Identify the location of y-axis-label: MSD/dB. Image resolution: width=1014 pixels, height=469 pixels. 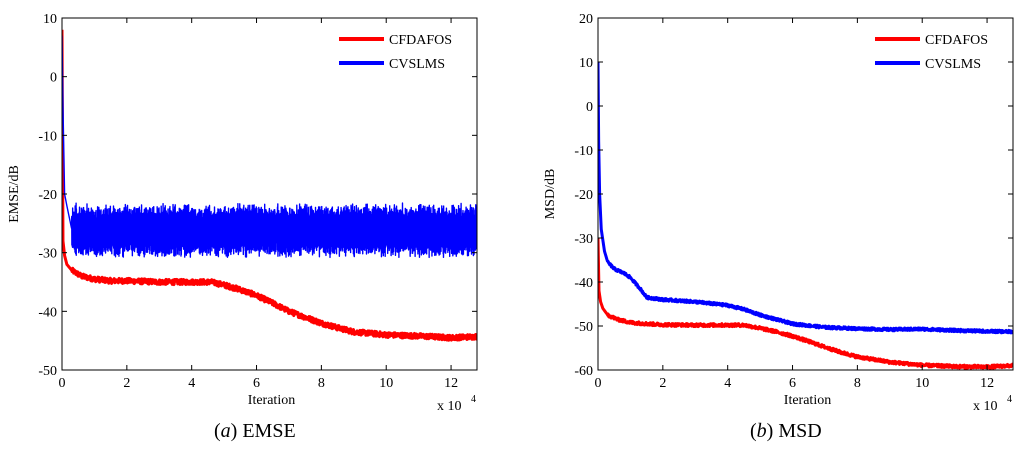
(550, 194).